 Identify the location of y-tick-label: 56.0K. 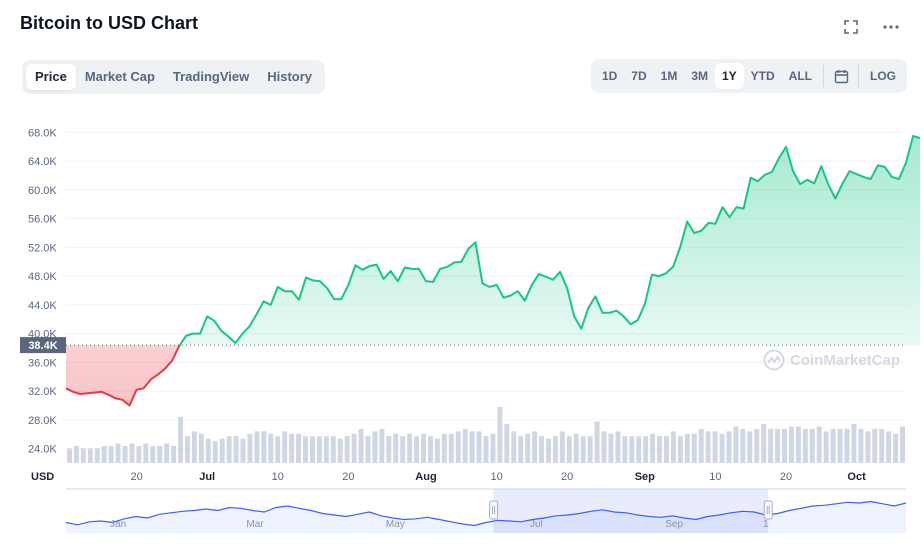
(42, 220).